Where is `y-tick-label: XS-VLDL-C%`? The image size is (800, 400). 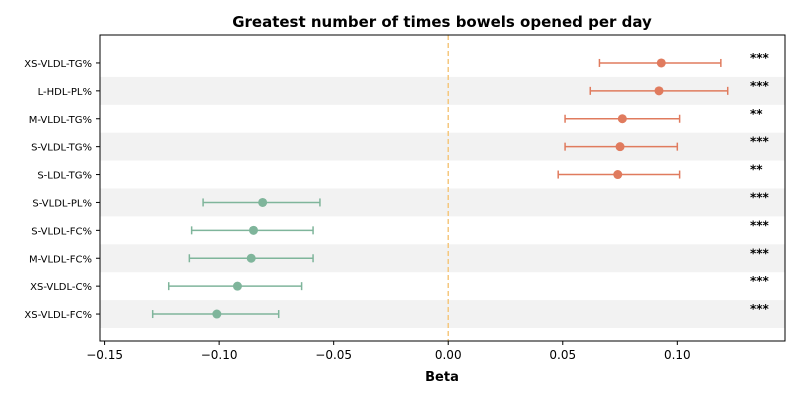
y-tick-label: XS-VLDL-C% is located at coordinates (61, 287).